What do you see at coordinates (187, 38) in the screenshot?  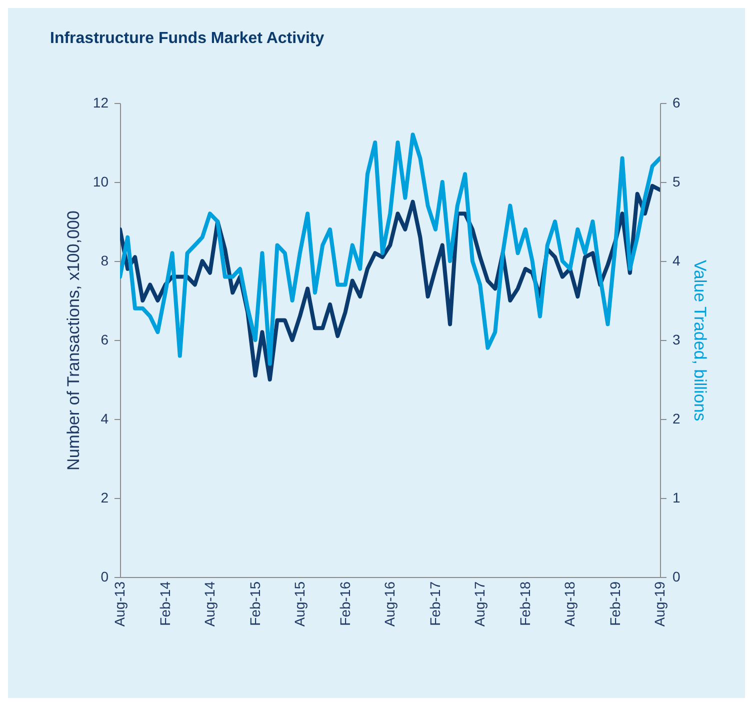 I see `chart-title: Infrastructure Funds Market Activity` at bounding box center [187, 38].